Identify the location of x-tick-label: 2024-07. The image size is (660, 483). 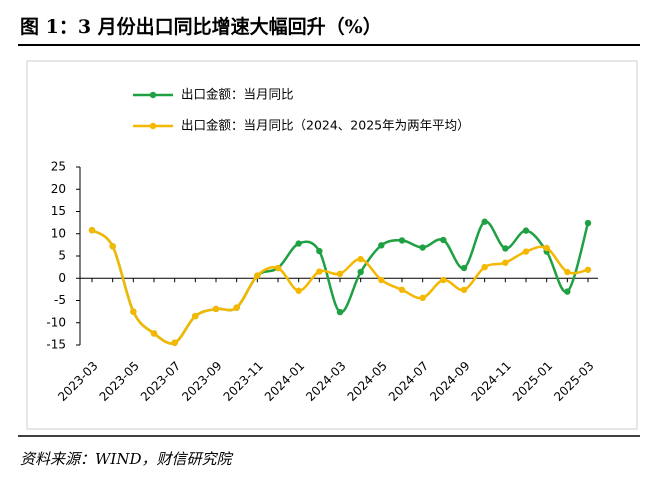
(408, 381).